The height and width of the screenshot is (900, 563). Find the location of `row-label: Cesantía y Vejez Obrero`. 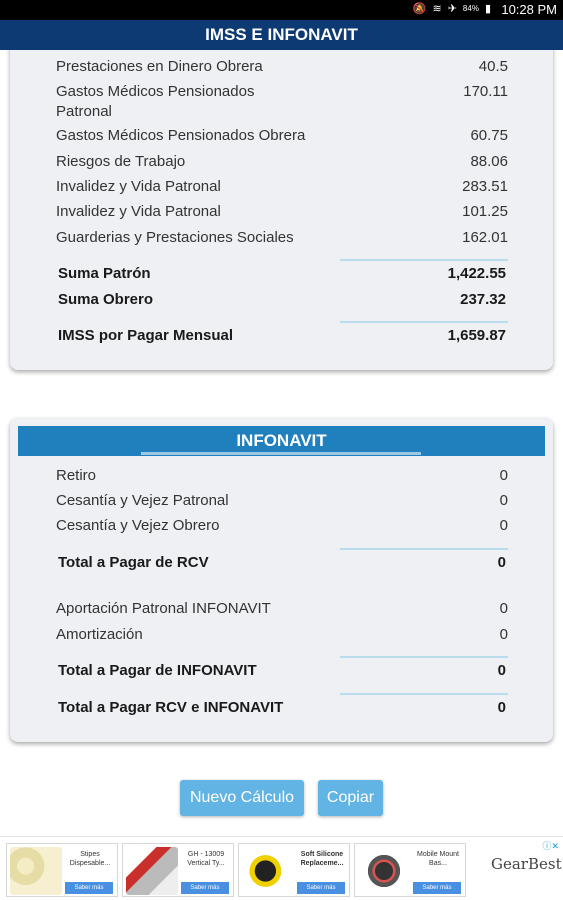

row-label: Cesantía y Vejez Obrero is located at coordinates (138, 525).